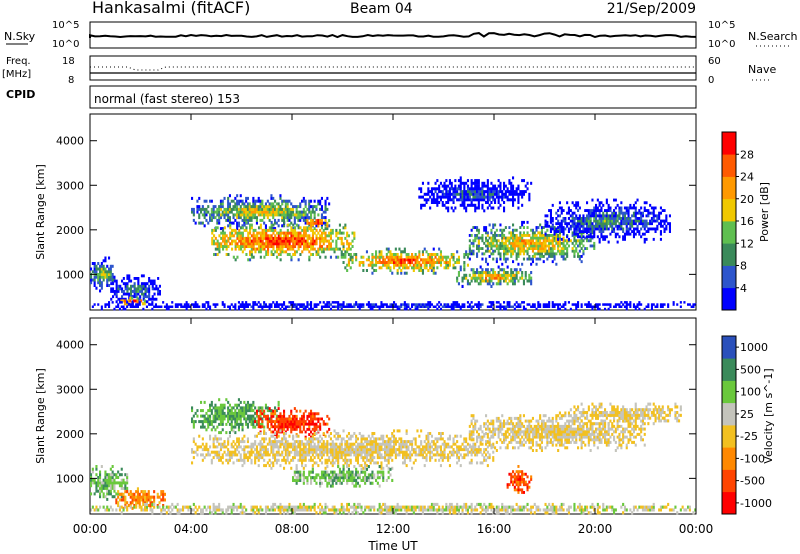 The width and height of the screenshot is (800, 554). I want to click on beam-title: Beam 04, so click(381, 9).